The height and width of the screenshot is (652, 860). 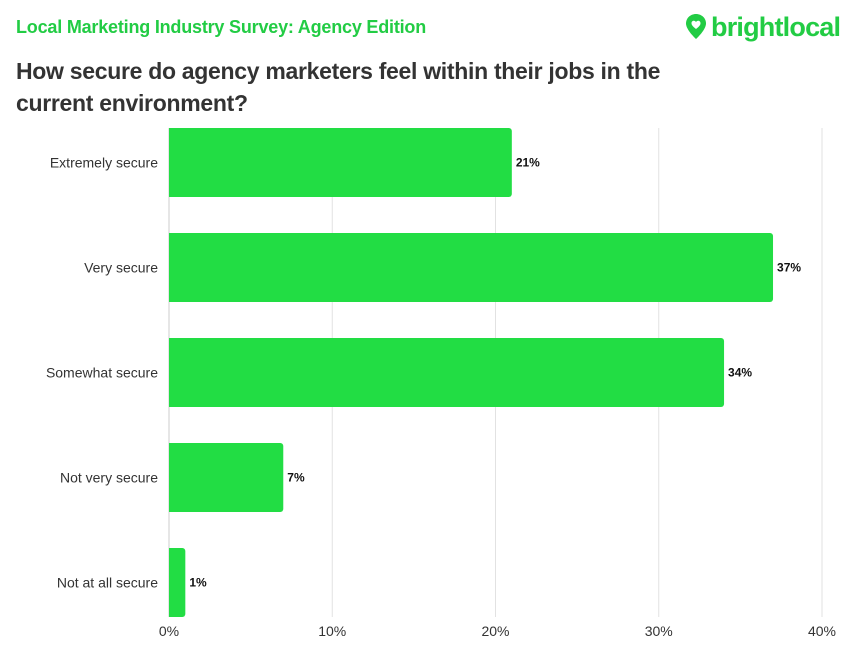 What do you see at coordinates (109, 478) in the screenshot?
I see `category-label: Not very secure` at bounding box center [109, 478].